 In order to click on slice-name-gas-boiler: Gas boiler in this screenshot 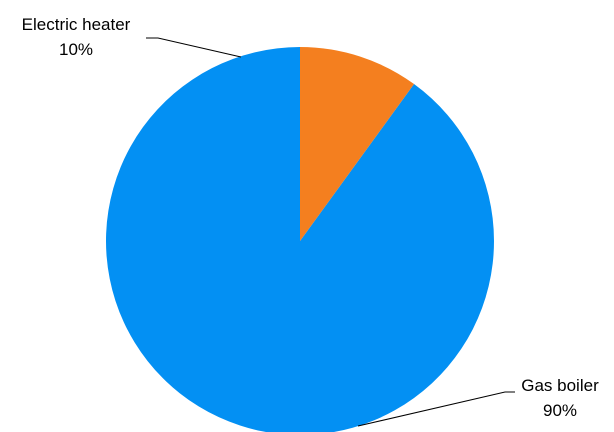, I will do `click(560, 385)`.